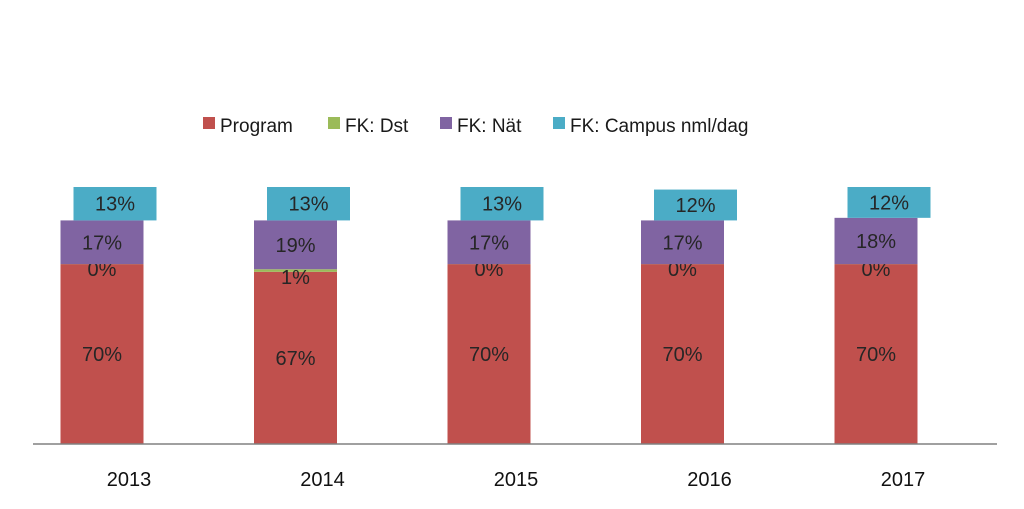 The height and width of the screenshot is (509, 1024). Describe the element at coordinates (295, 270) in the screenshot. I see `bar-fk-dst-2014` at that location.